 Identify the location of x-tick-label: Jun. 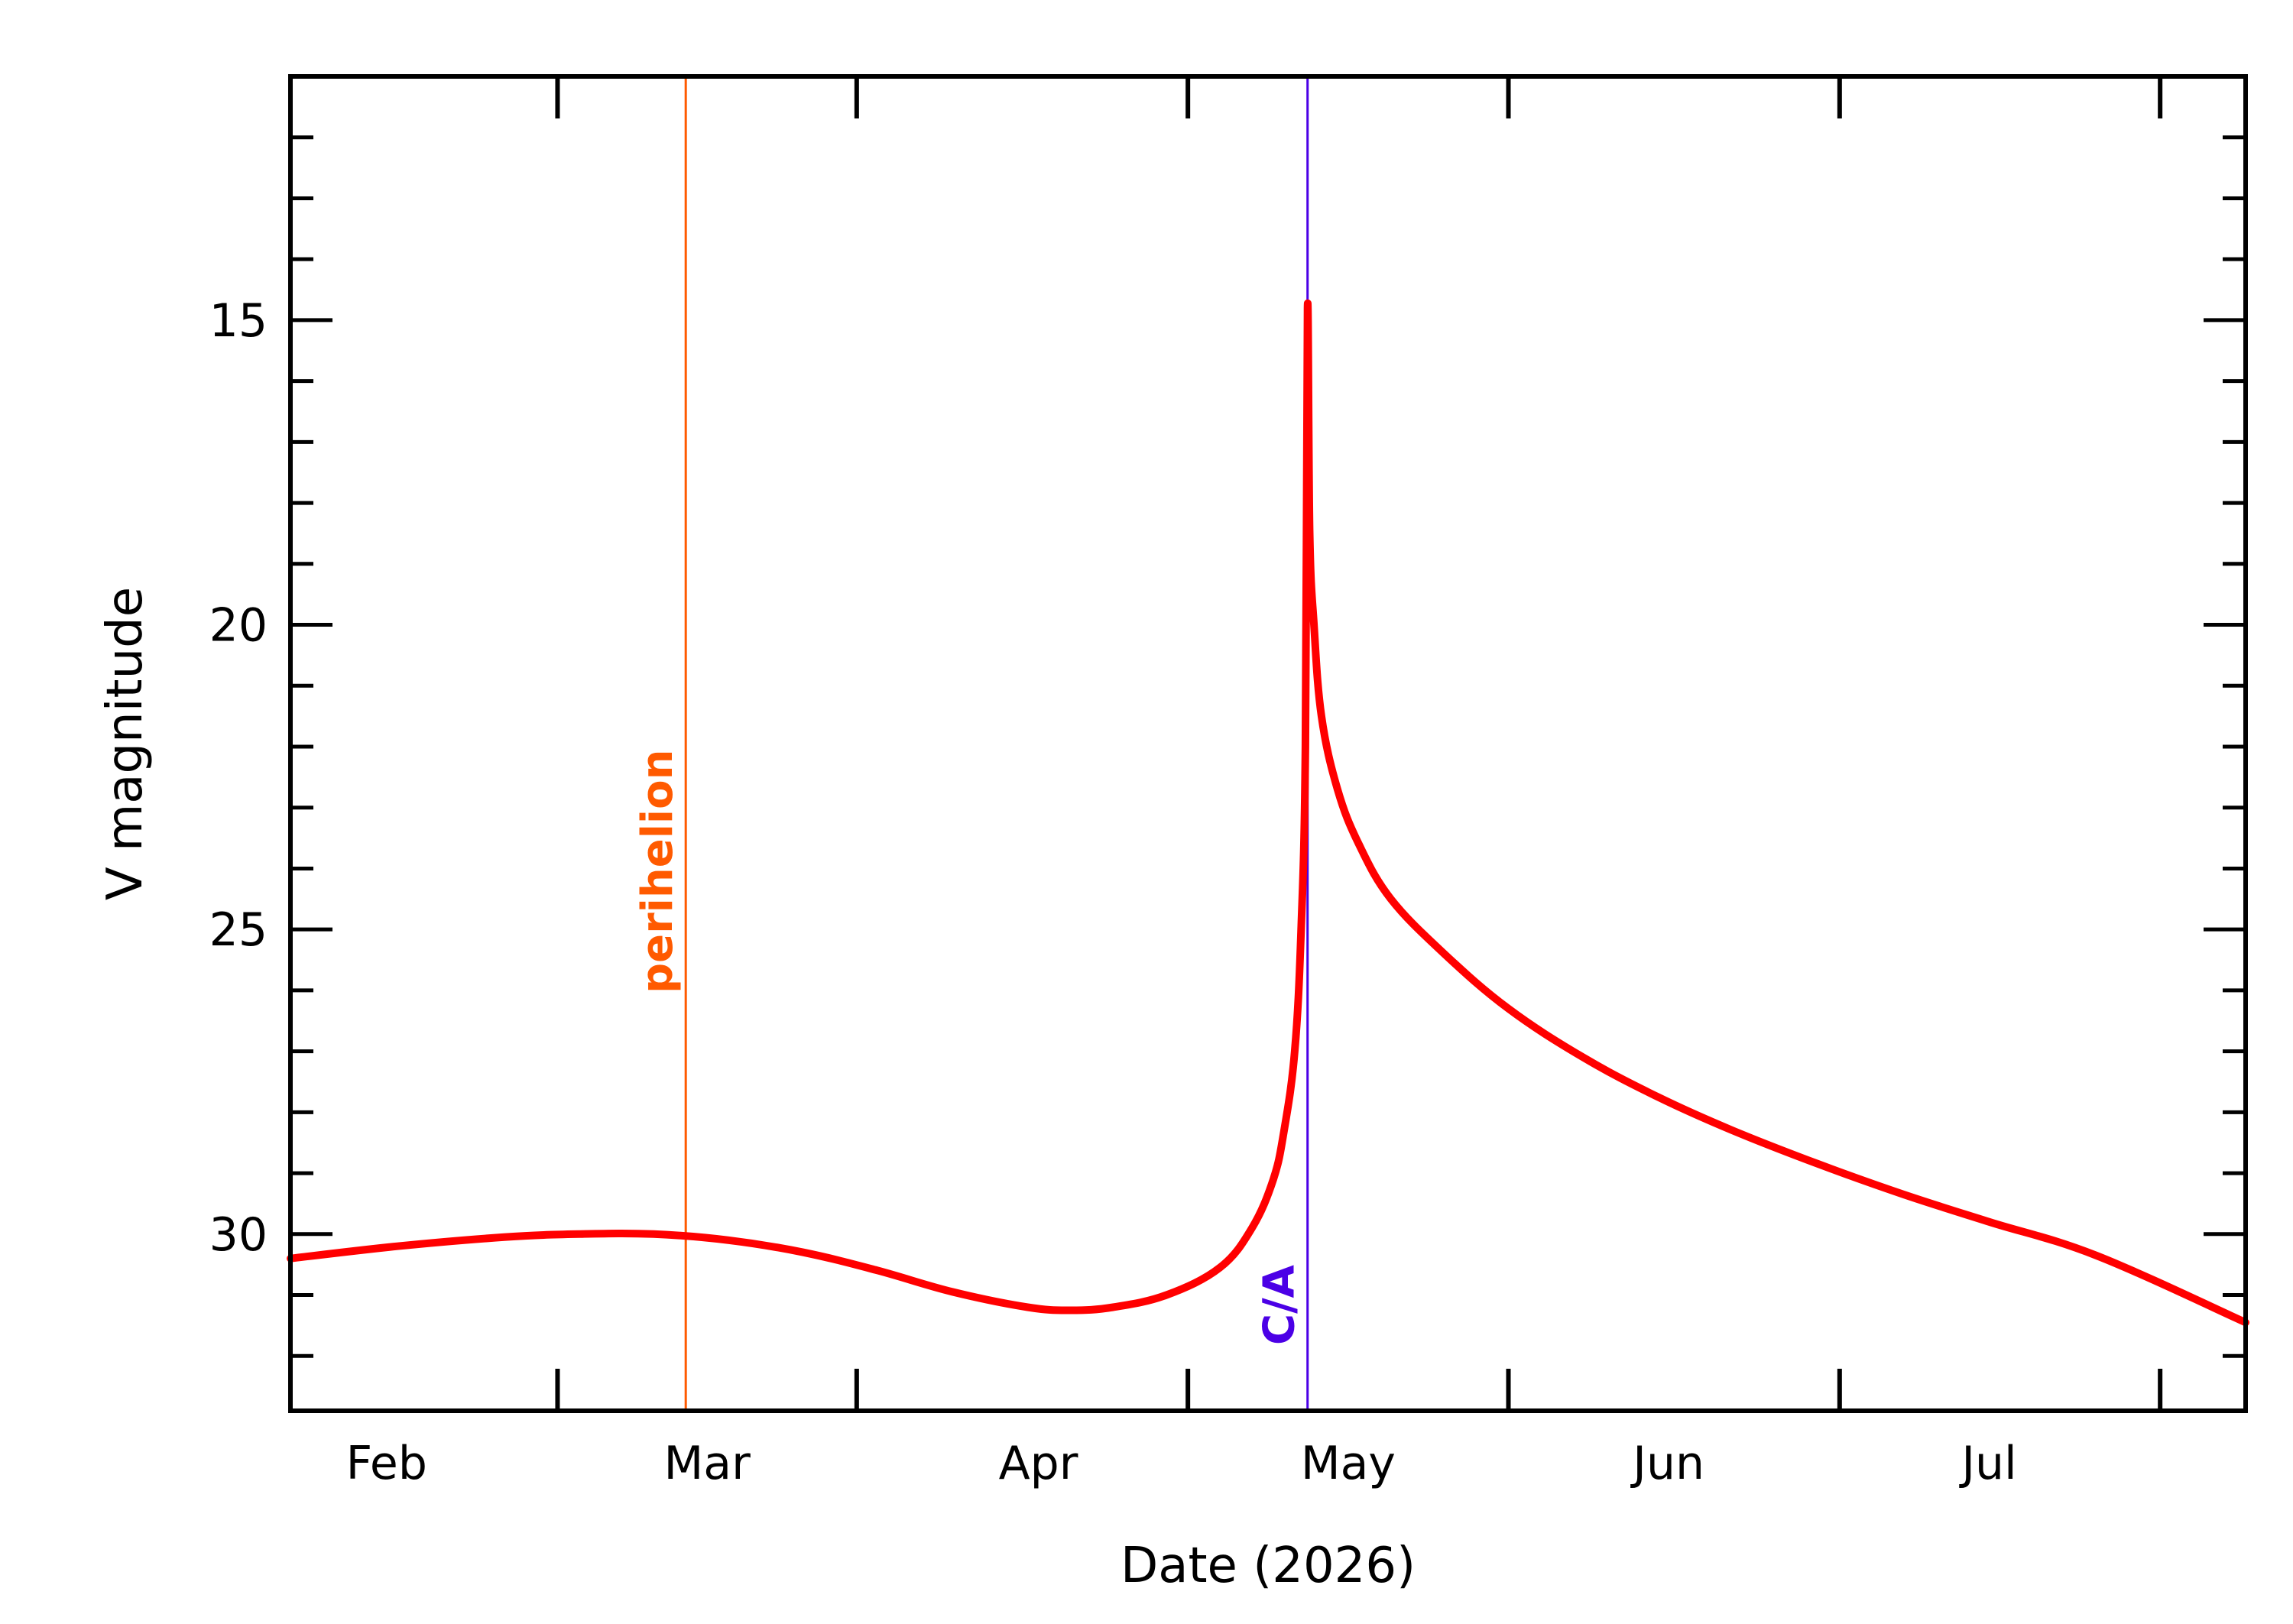
(1667, 1463).